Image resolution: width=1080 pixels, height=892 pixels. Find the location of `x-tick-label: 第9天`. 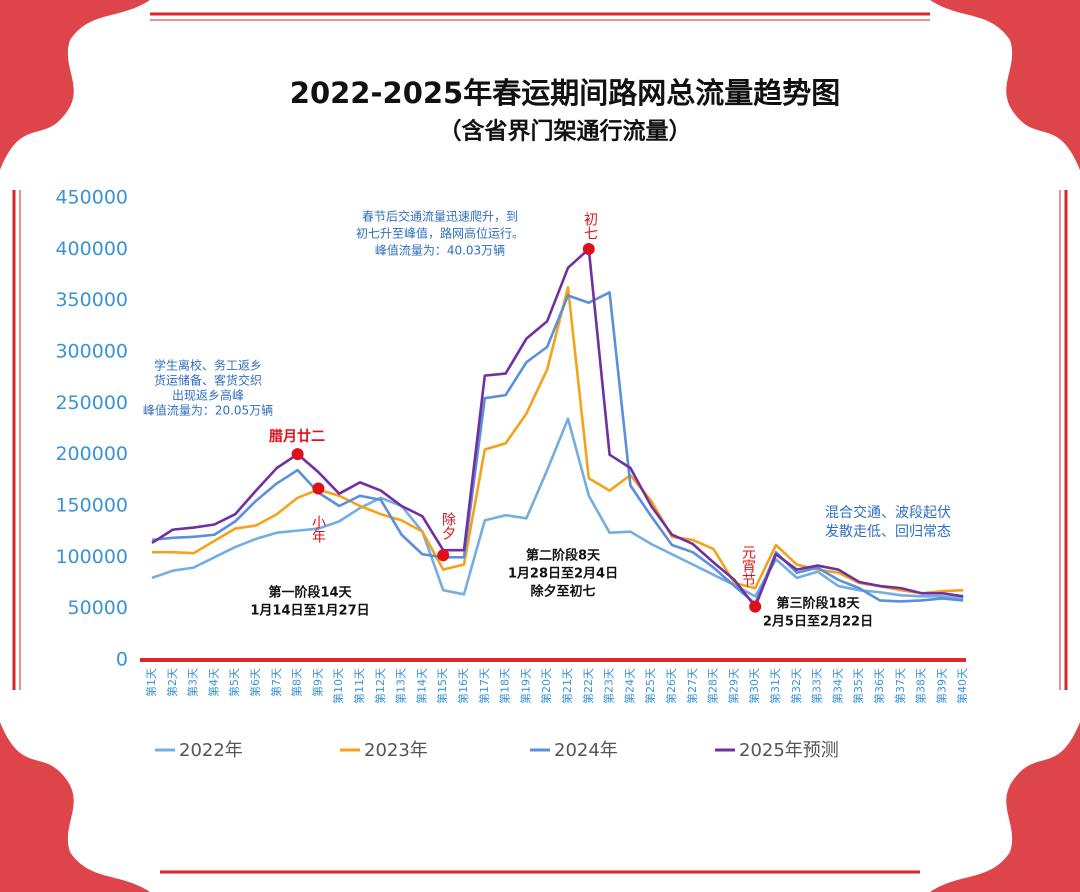

x-tick-label: 第9天 is located at coordinates (317, 682).